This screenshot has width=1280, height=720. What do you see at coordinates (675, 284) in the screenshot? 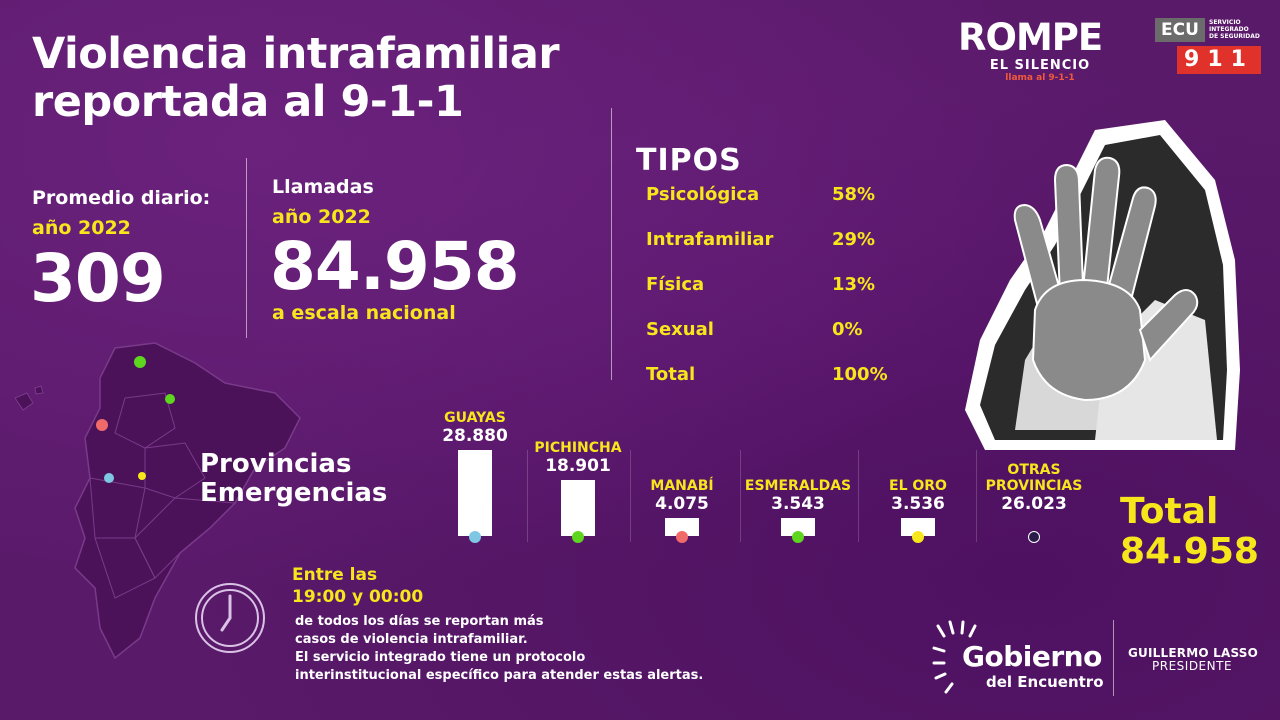
I see `tipo-name: Física` at bounding box center [675, 284].